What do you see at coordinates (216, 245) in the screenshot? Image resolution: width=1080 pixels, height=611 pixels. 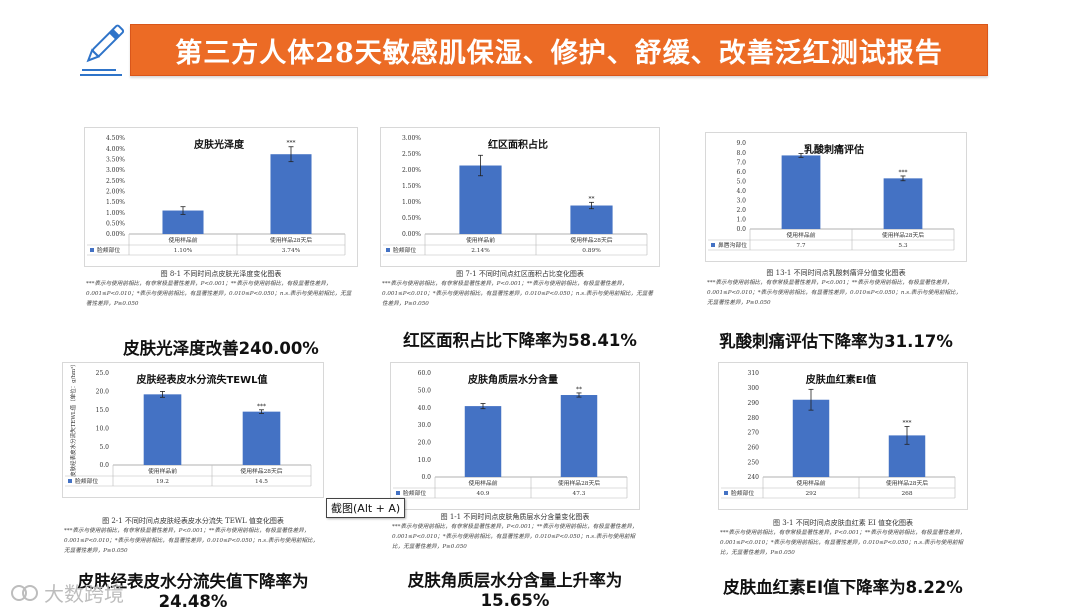 I see `data-table: 脸颊部位 1.10% 3.74%` at bounding box center [216, 245].